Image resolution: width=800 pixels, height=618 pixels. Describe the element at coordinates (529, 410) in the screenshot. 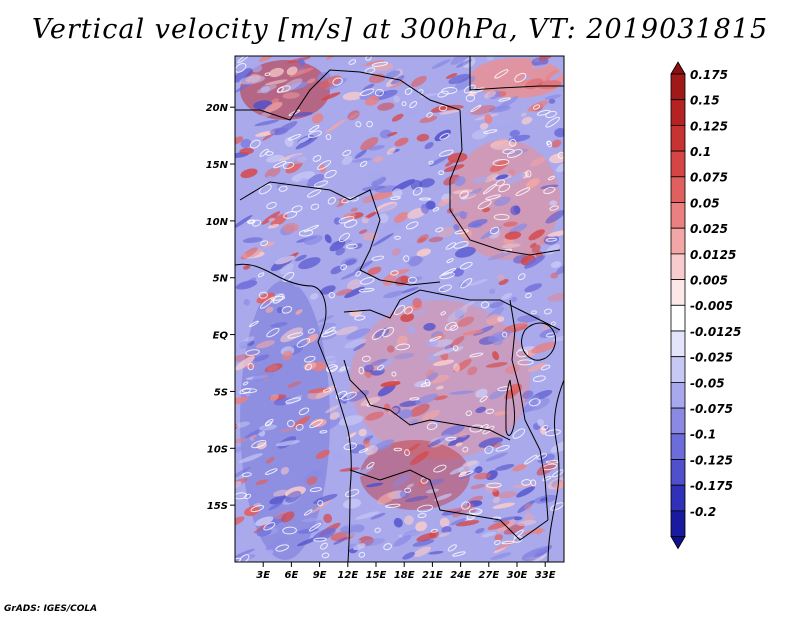

I see `border-east` at that location.